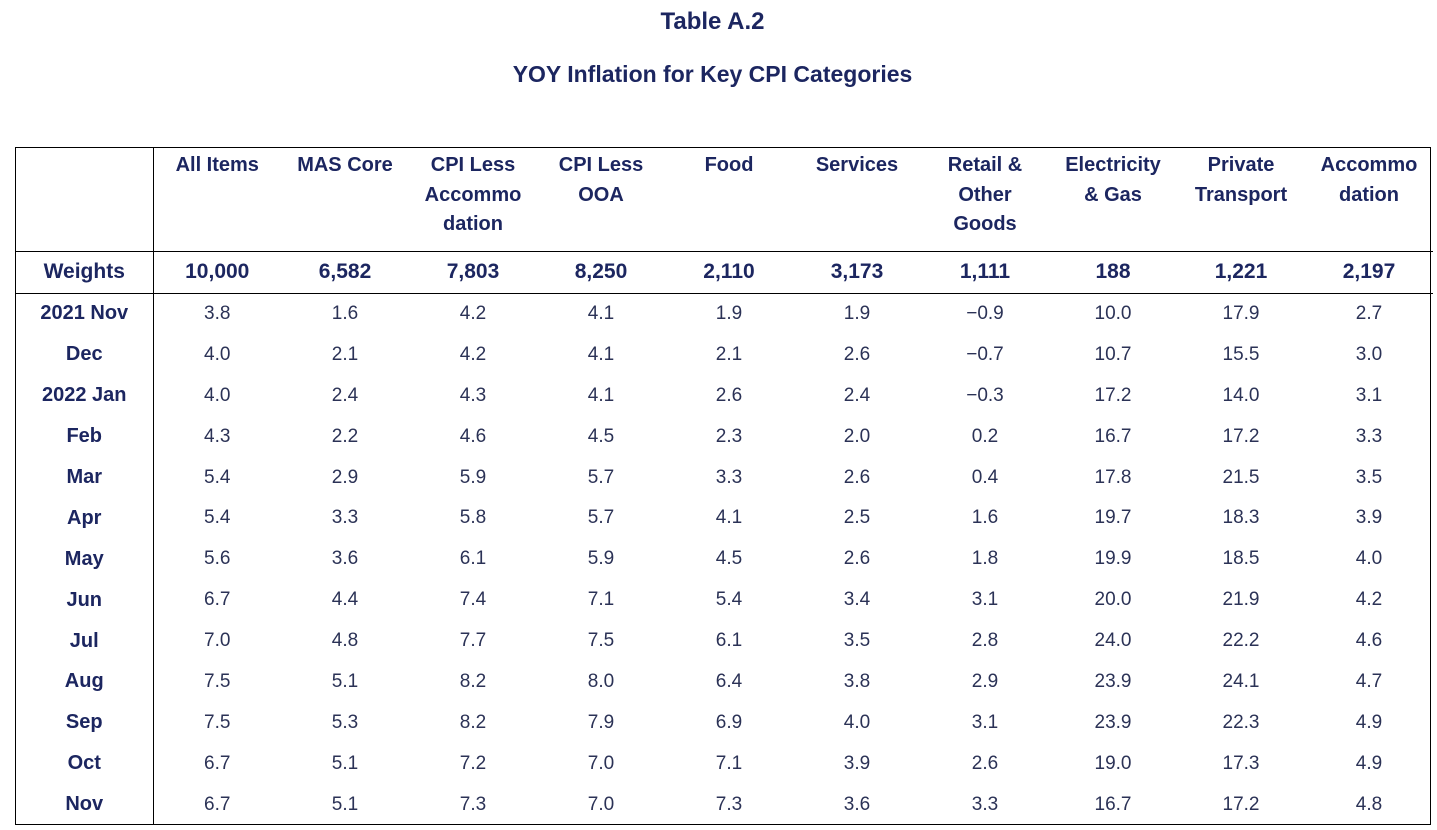 The image size is (1437, 830). Describe the element at coordinates (473, 763) in the screenshot. I see `value-cell: 7.2` at that location.